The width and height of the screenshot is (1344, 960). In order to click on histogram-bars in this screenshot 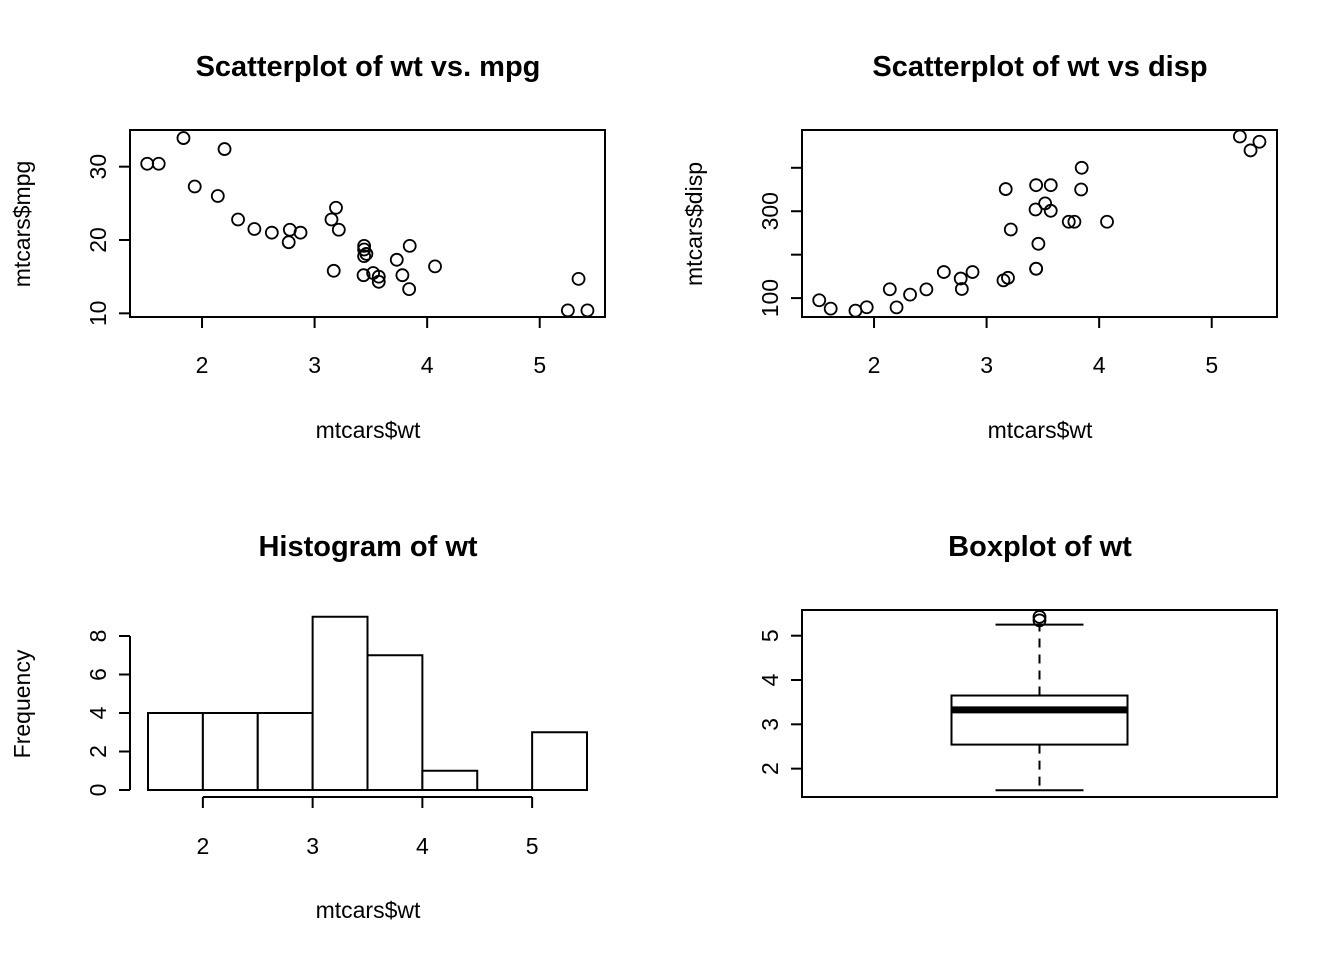, I will do `click(367, 703)`.